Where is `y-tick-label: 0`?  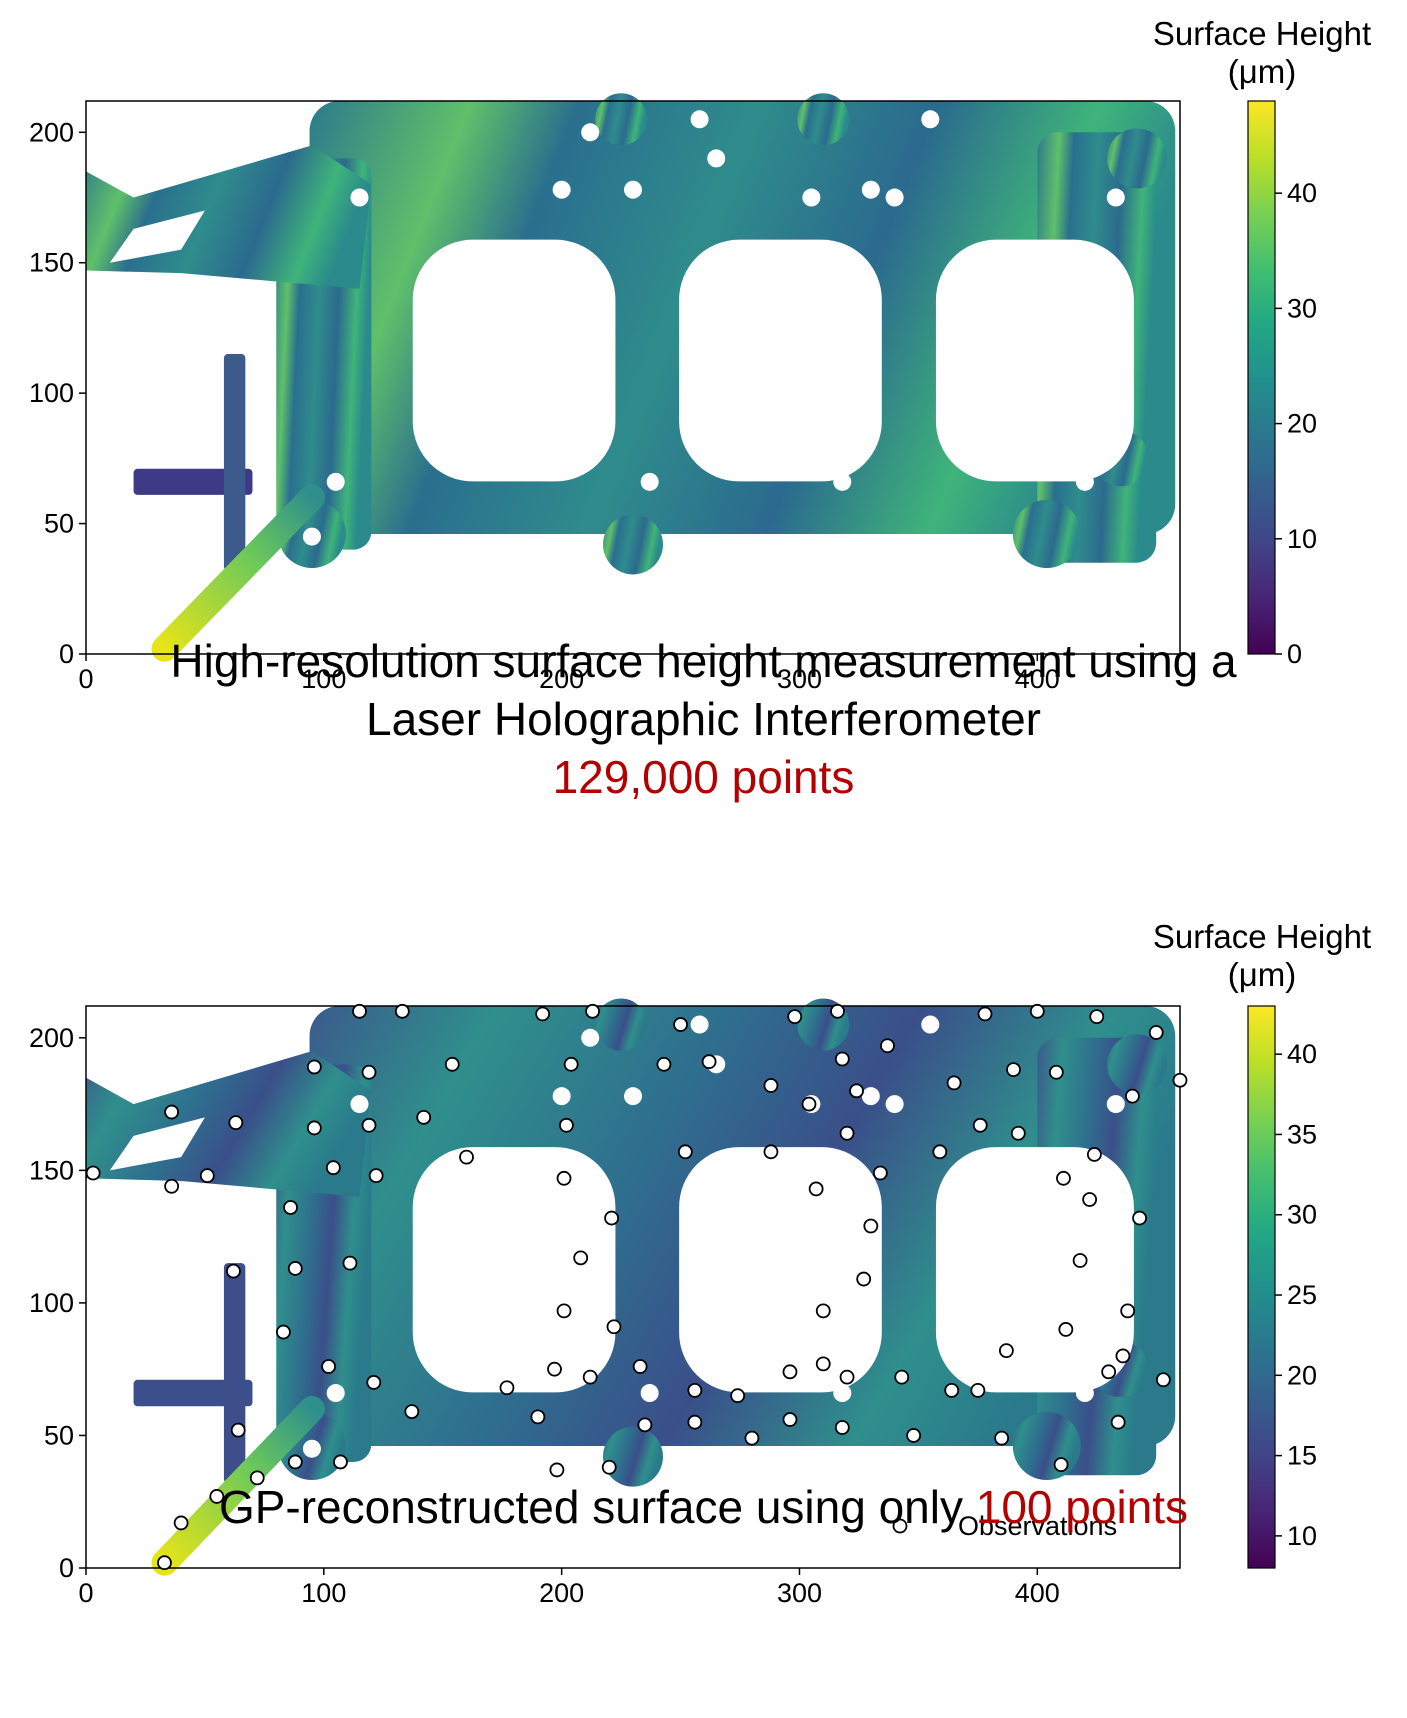 y-tick-label: 0 is located at coordinates (66, 654).